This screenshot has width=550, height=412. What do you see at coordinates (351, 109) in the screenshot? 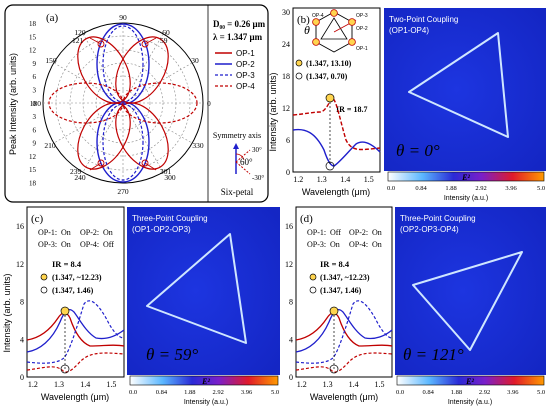
I see `ir-label: IR = 18.7` at bounding box center [351, 109].